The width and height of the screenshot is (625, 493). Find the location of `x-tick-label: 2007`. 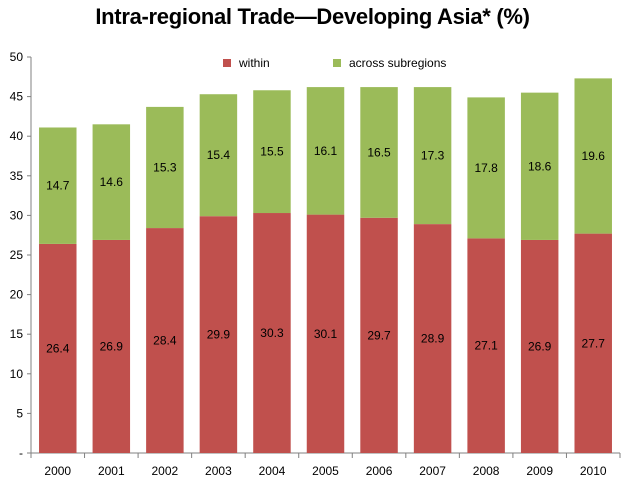

x-tick-label: 2007 is located at coordinates (432, 471).